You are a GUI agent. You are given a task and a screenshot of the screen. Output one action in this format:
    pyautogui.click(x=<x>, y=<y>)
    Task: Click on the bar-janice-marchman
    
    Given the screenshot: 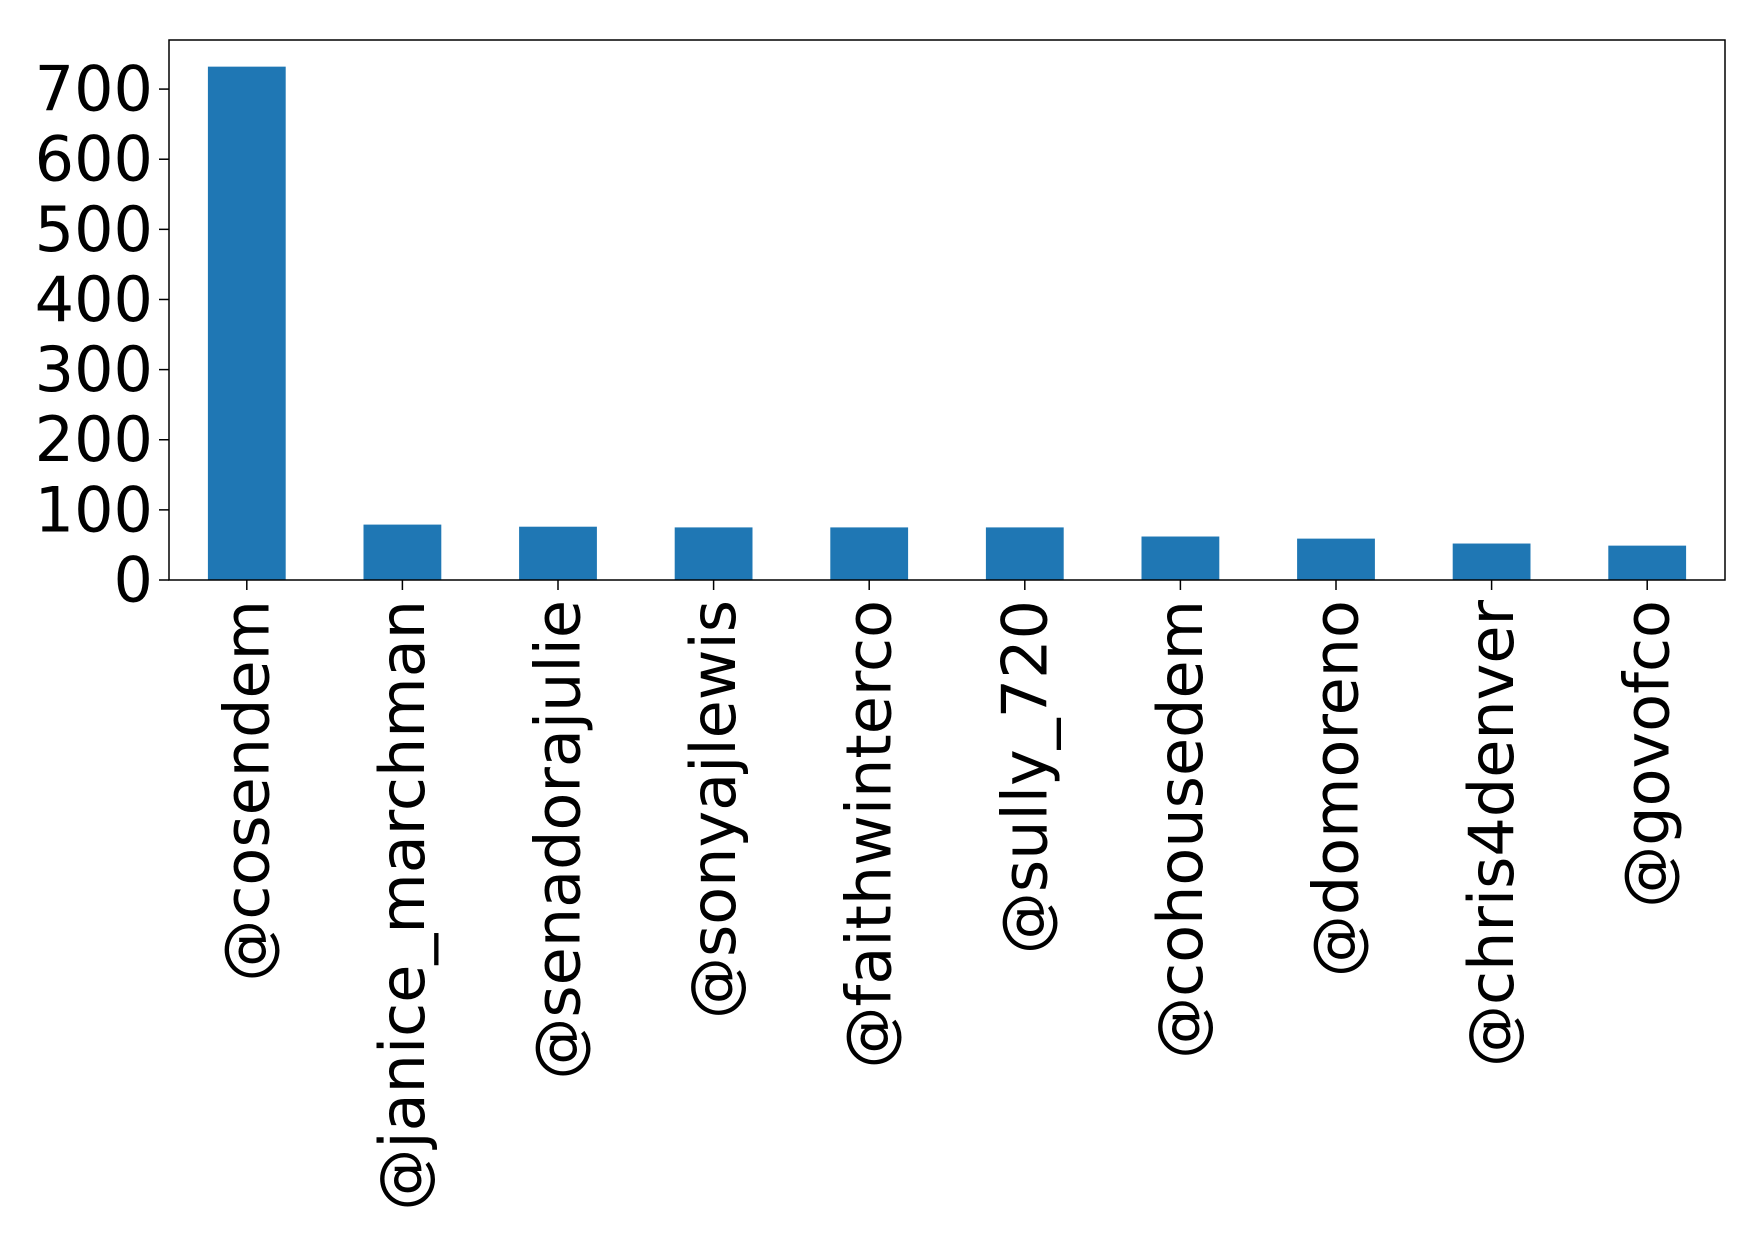 What is the action you would take?
    pyautogui.click(x=402, y=552)
    